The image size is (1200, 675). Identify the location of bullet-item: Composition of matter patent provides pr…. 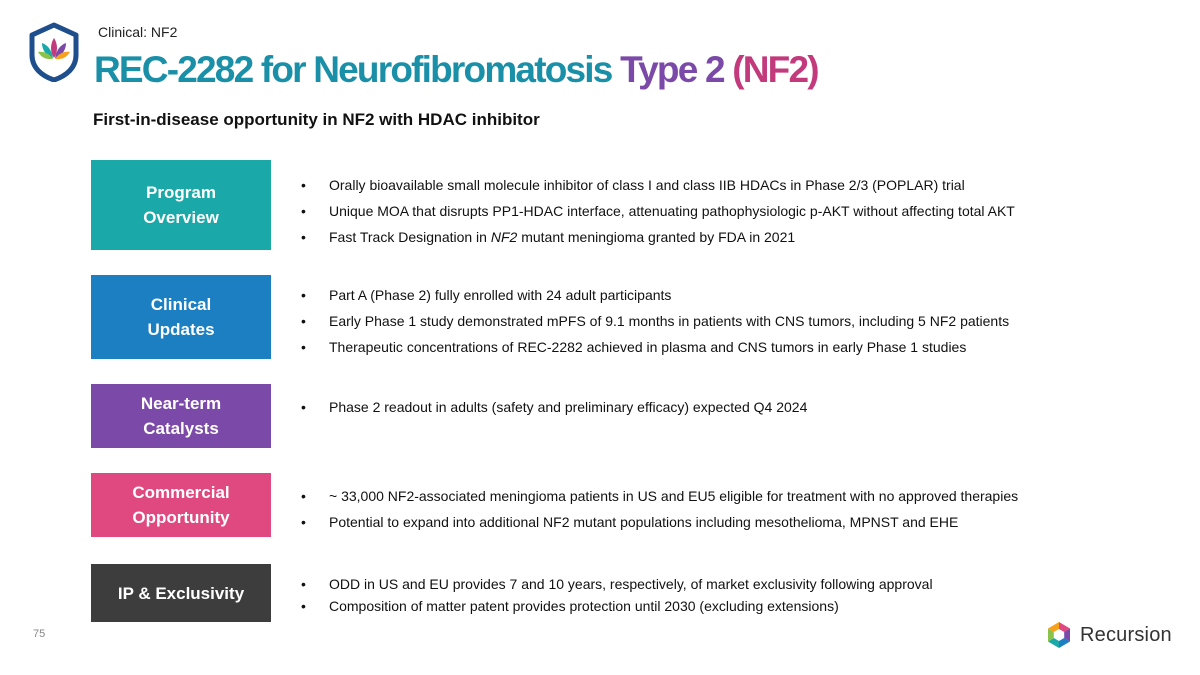
(616, 606).